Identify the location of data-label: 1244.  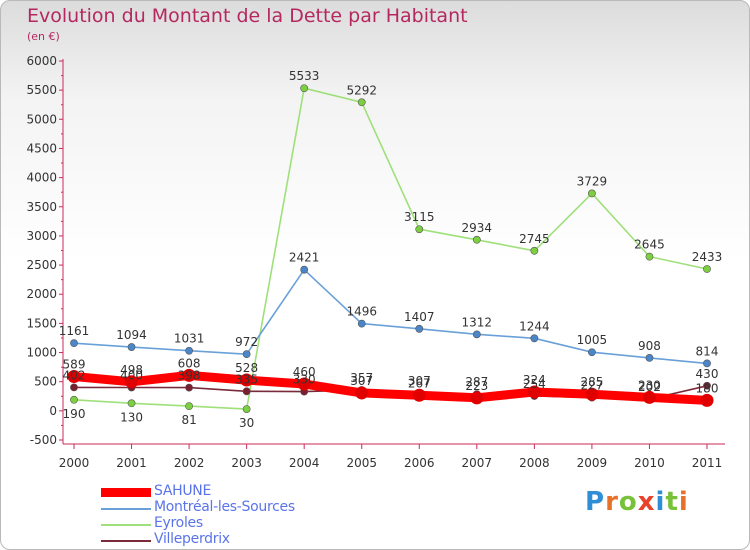
(534, 326).